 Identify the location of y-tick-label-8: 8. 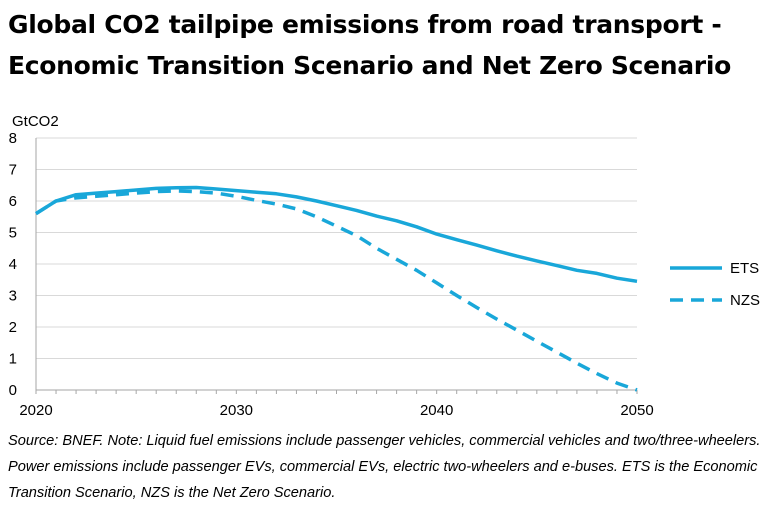
(13, 138).